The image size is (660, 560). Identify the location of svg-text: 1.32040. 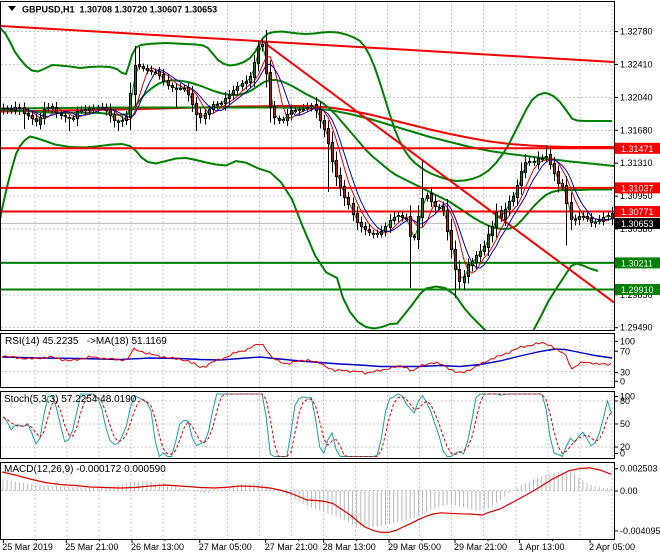
(636, 97).